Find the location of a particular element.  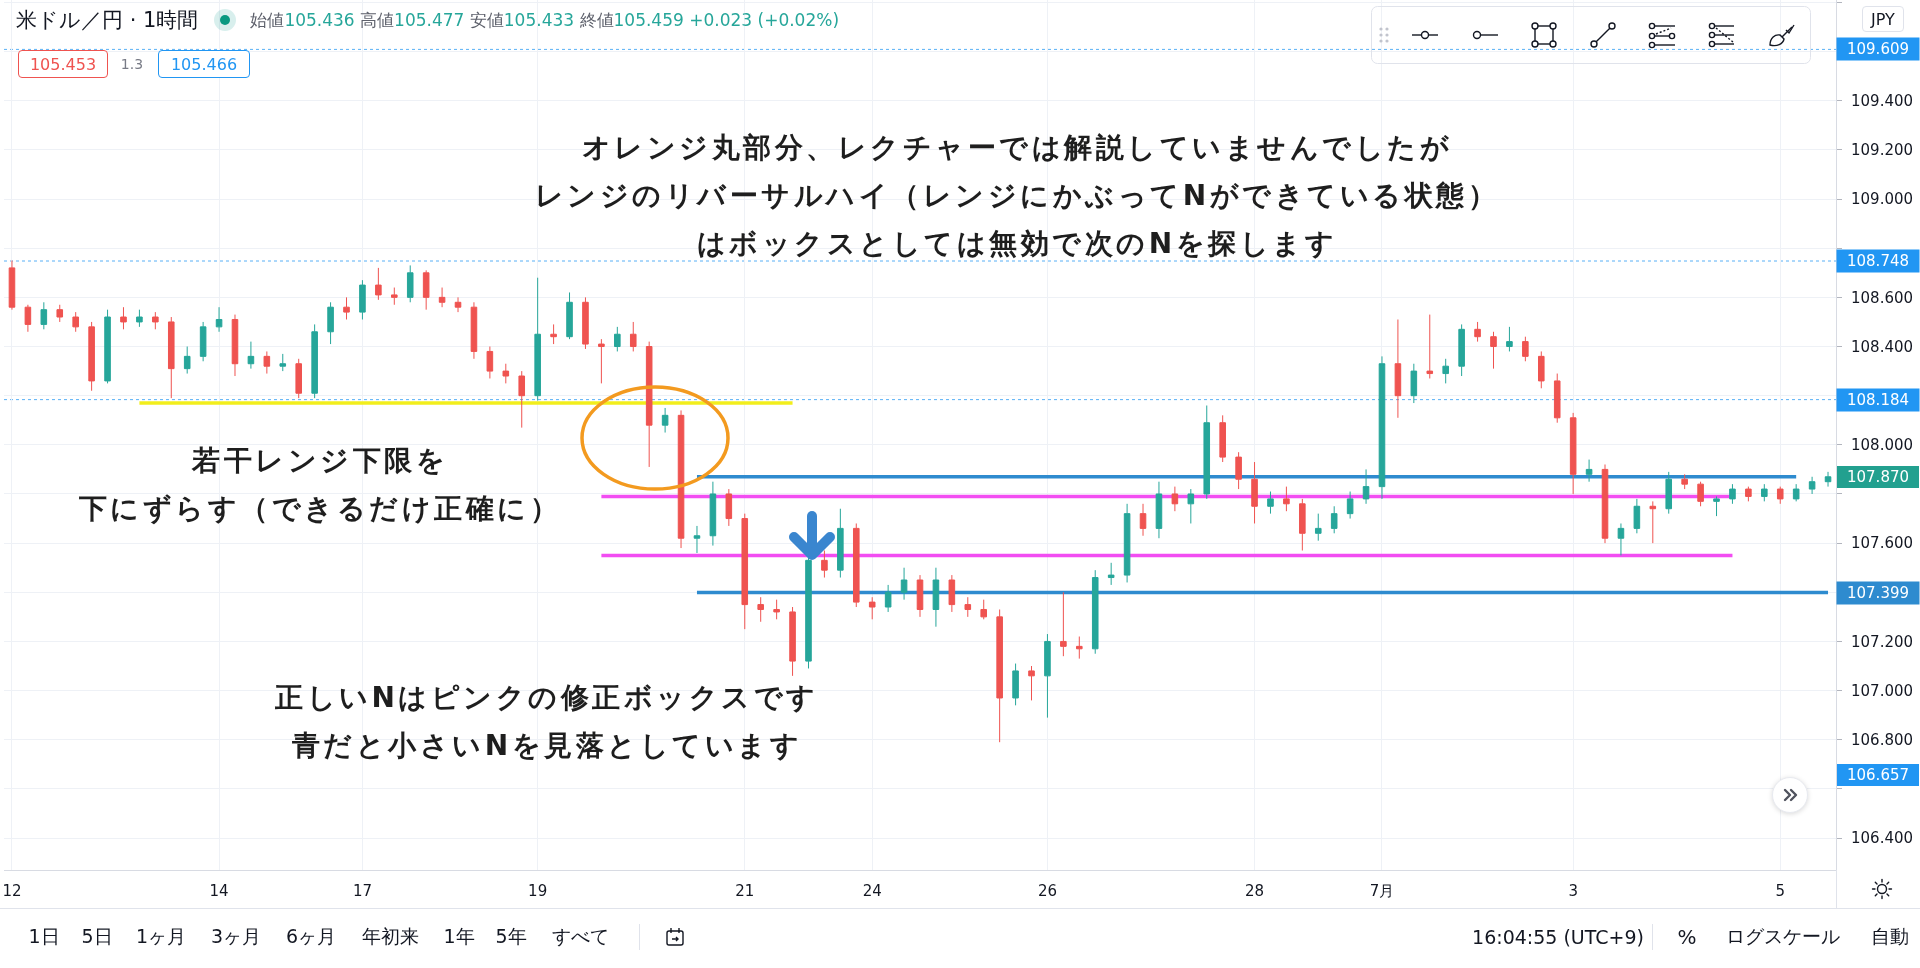

data-label: 107.399 is located at coordinates (1878, 593).